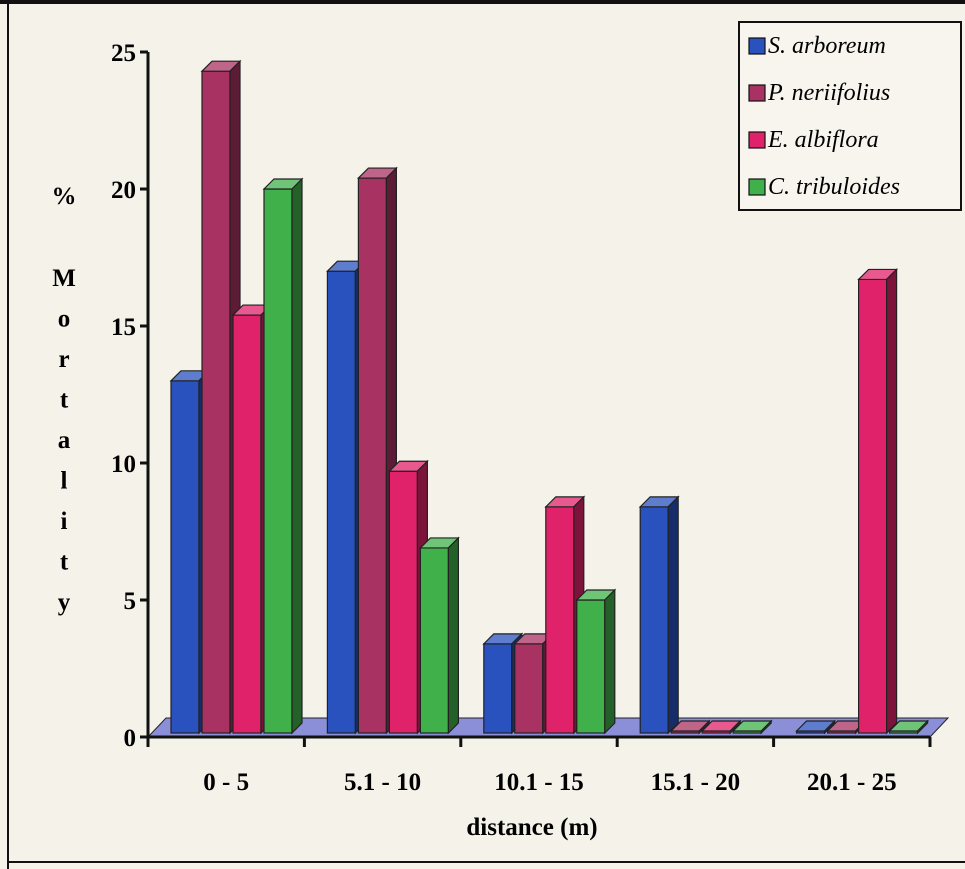 Image resolution: width=965 pixels, height=869 pixels. What do you see at coordinates (696, 782) in the screenshot?
I see `x-tick-label: 15.1 - 20` at bounding box center [696, 782].